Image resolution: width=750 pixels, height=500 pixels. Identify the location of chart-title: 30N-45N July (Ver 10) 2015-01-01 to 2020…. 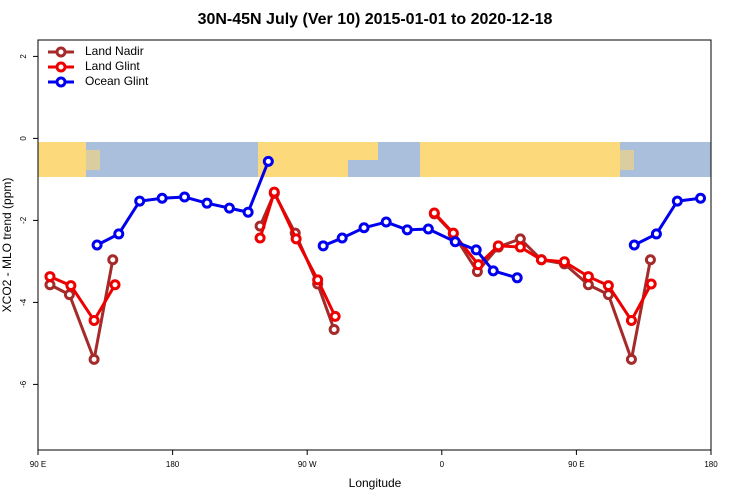
(375, 19).